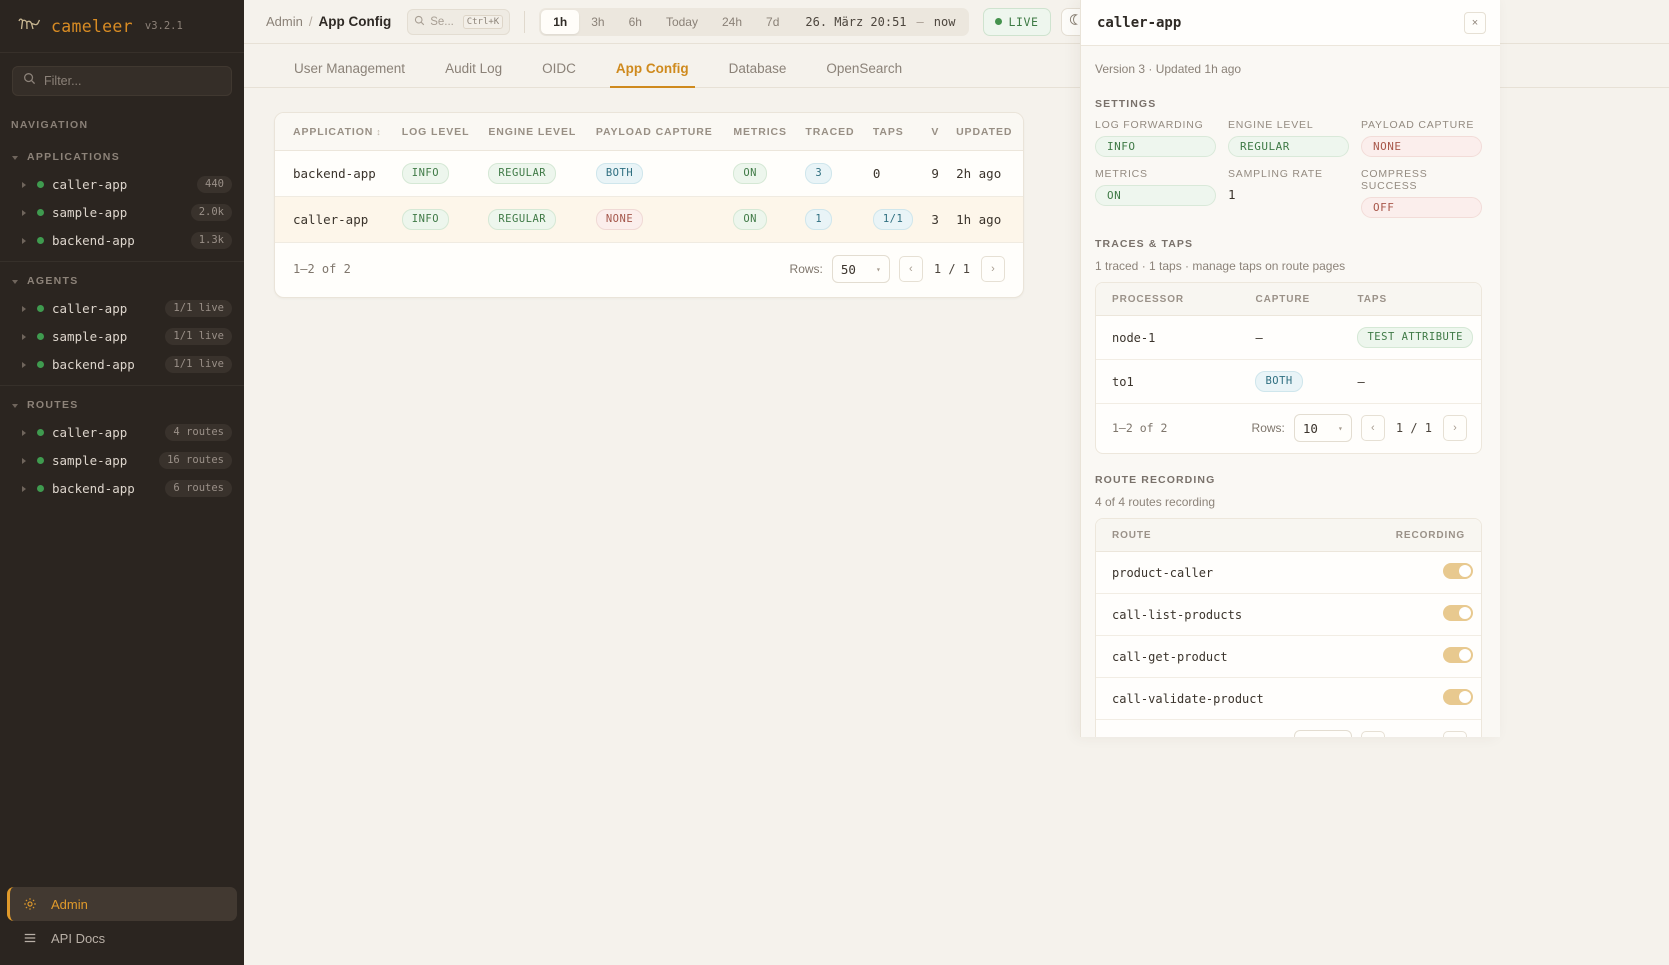 This screenshot has height=965, width=1669. Describe the element at coordinates (122, 26) in the screenshot. I see `brand-logo: cameleer v3.2.1` at that location.